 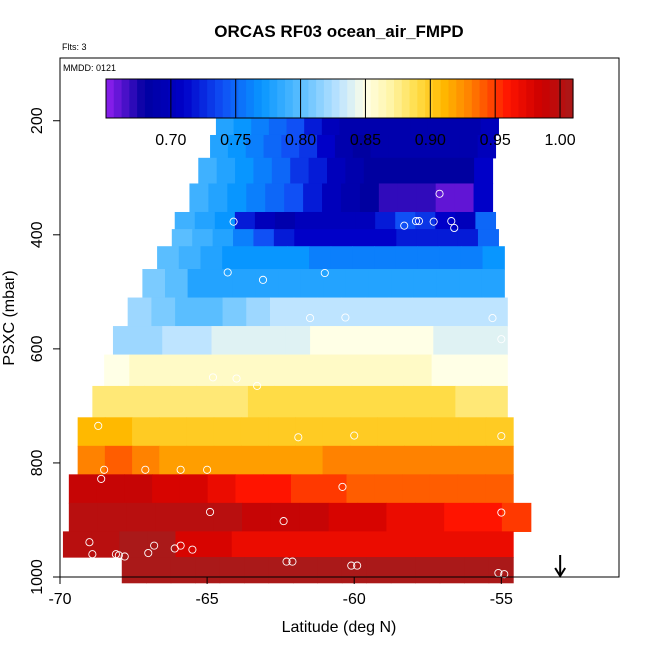 What do you see at coordinates (559, 140) in the screenshot?
I see `colorbar-tick-label: 1.00` at bounding box center [559, 140].